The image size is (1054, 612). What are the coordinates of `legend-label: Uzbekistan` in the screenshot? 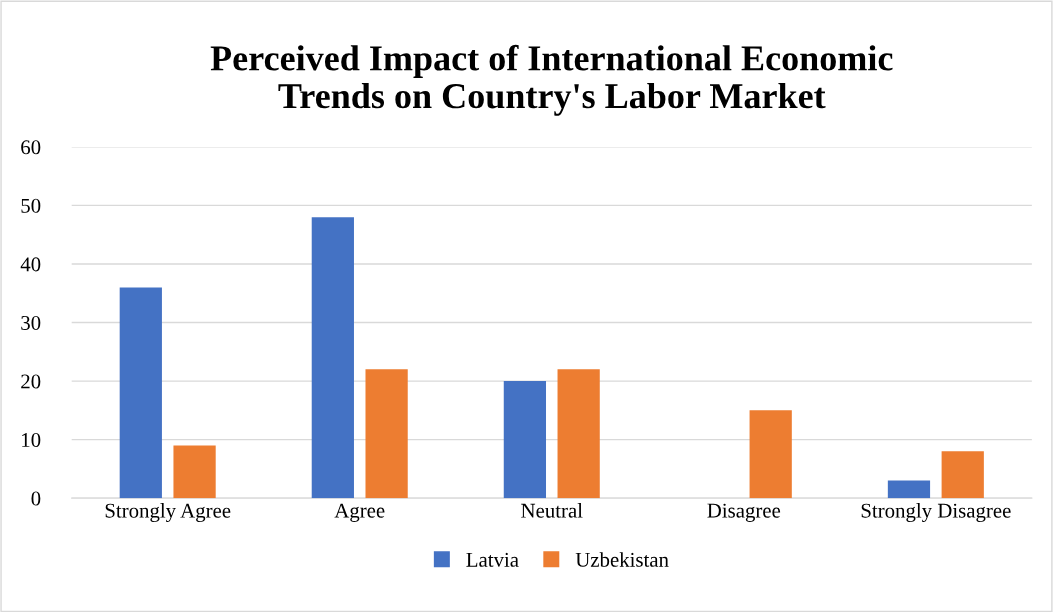 It's located at (622, 559).